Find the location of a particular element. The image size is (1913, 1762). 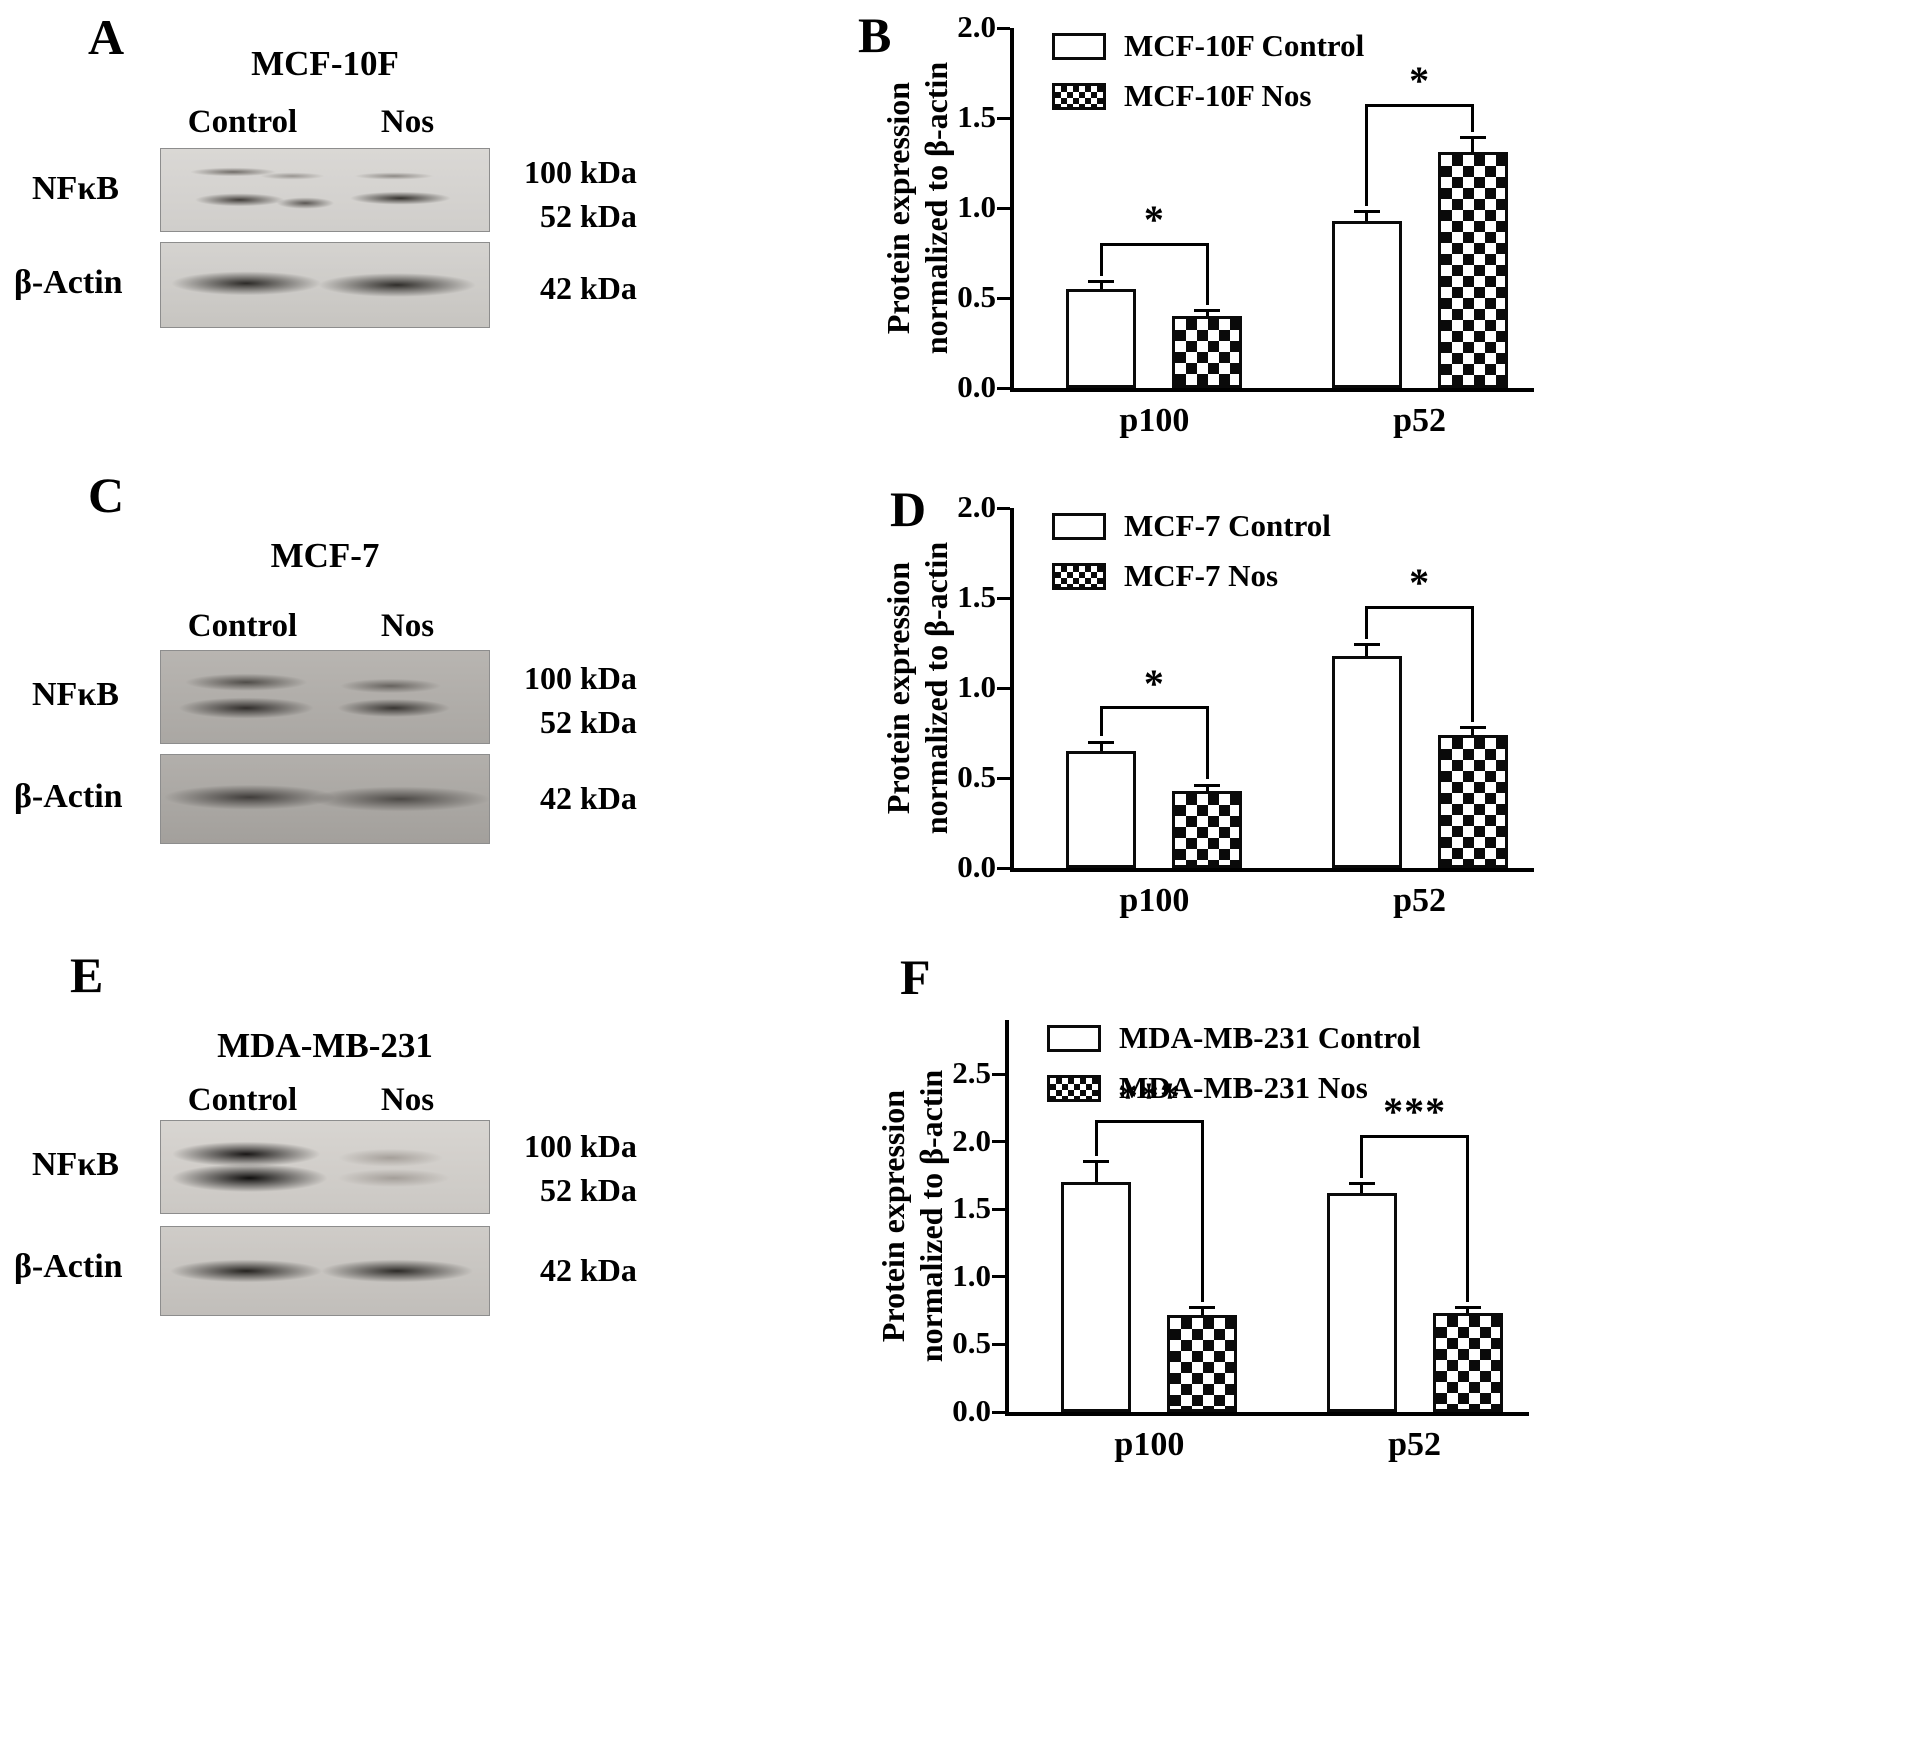

legend-item: MCF-10F Control is located at coordinates (1208, 46).